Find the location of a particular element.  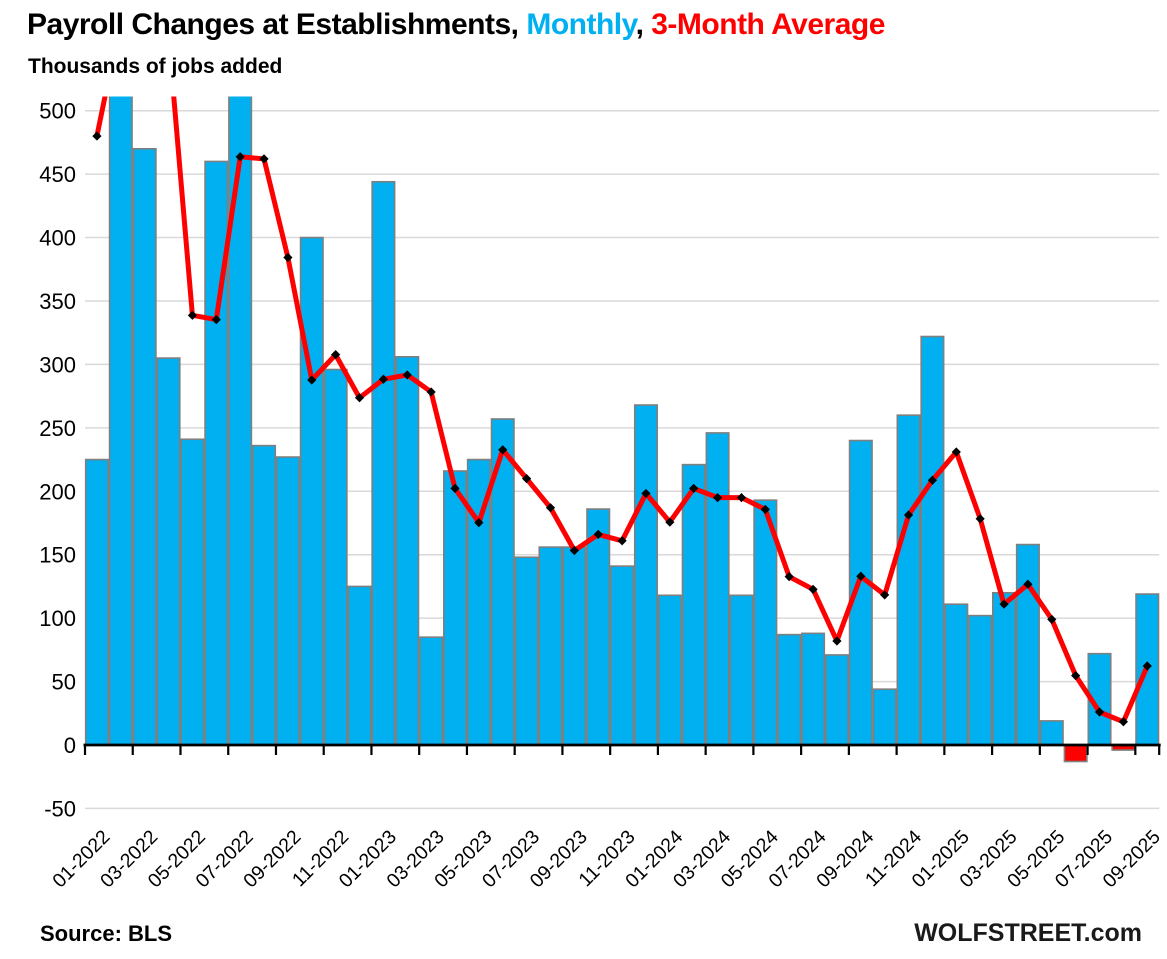

avg-marker-02-2025 is located at coordinates (980, 519).